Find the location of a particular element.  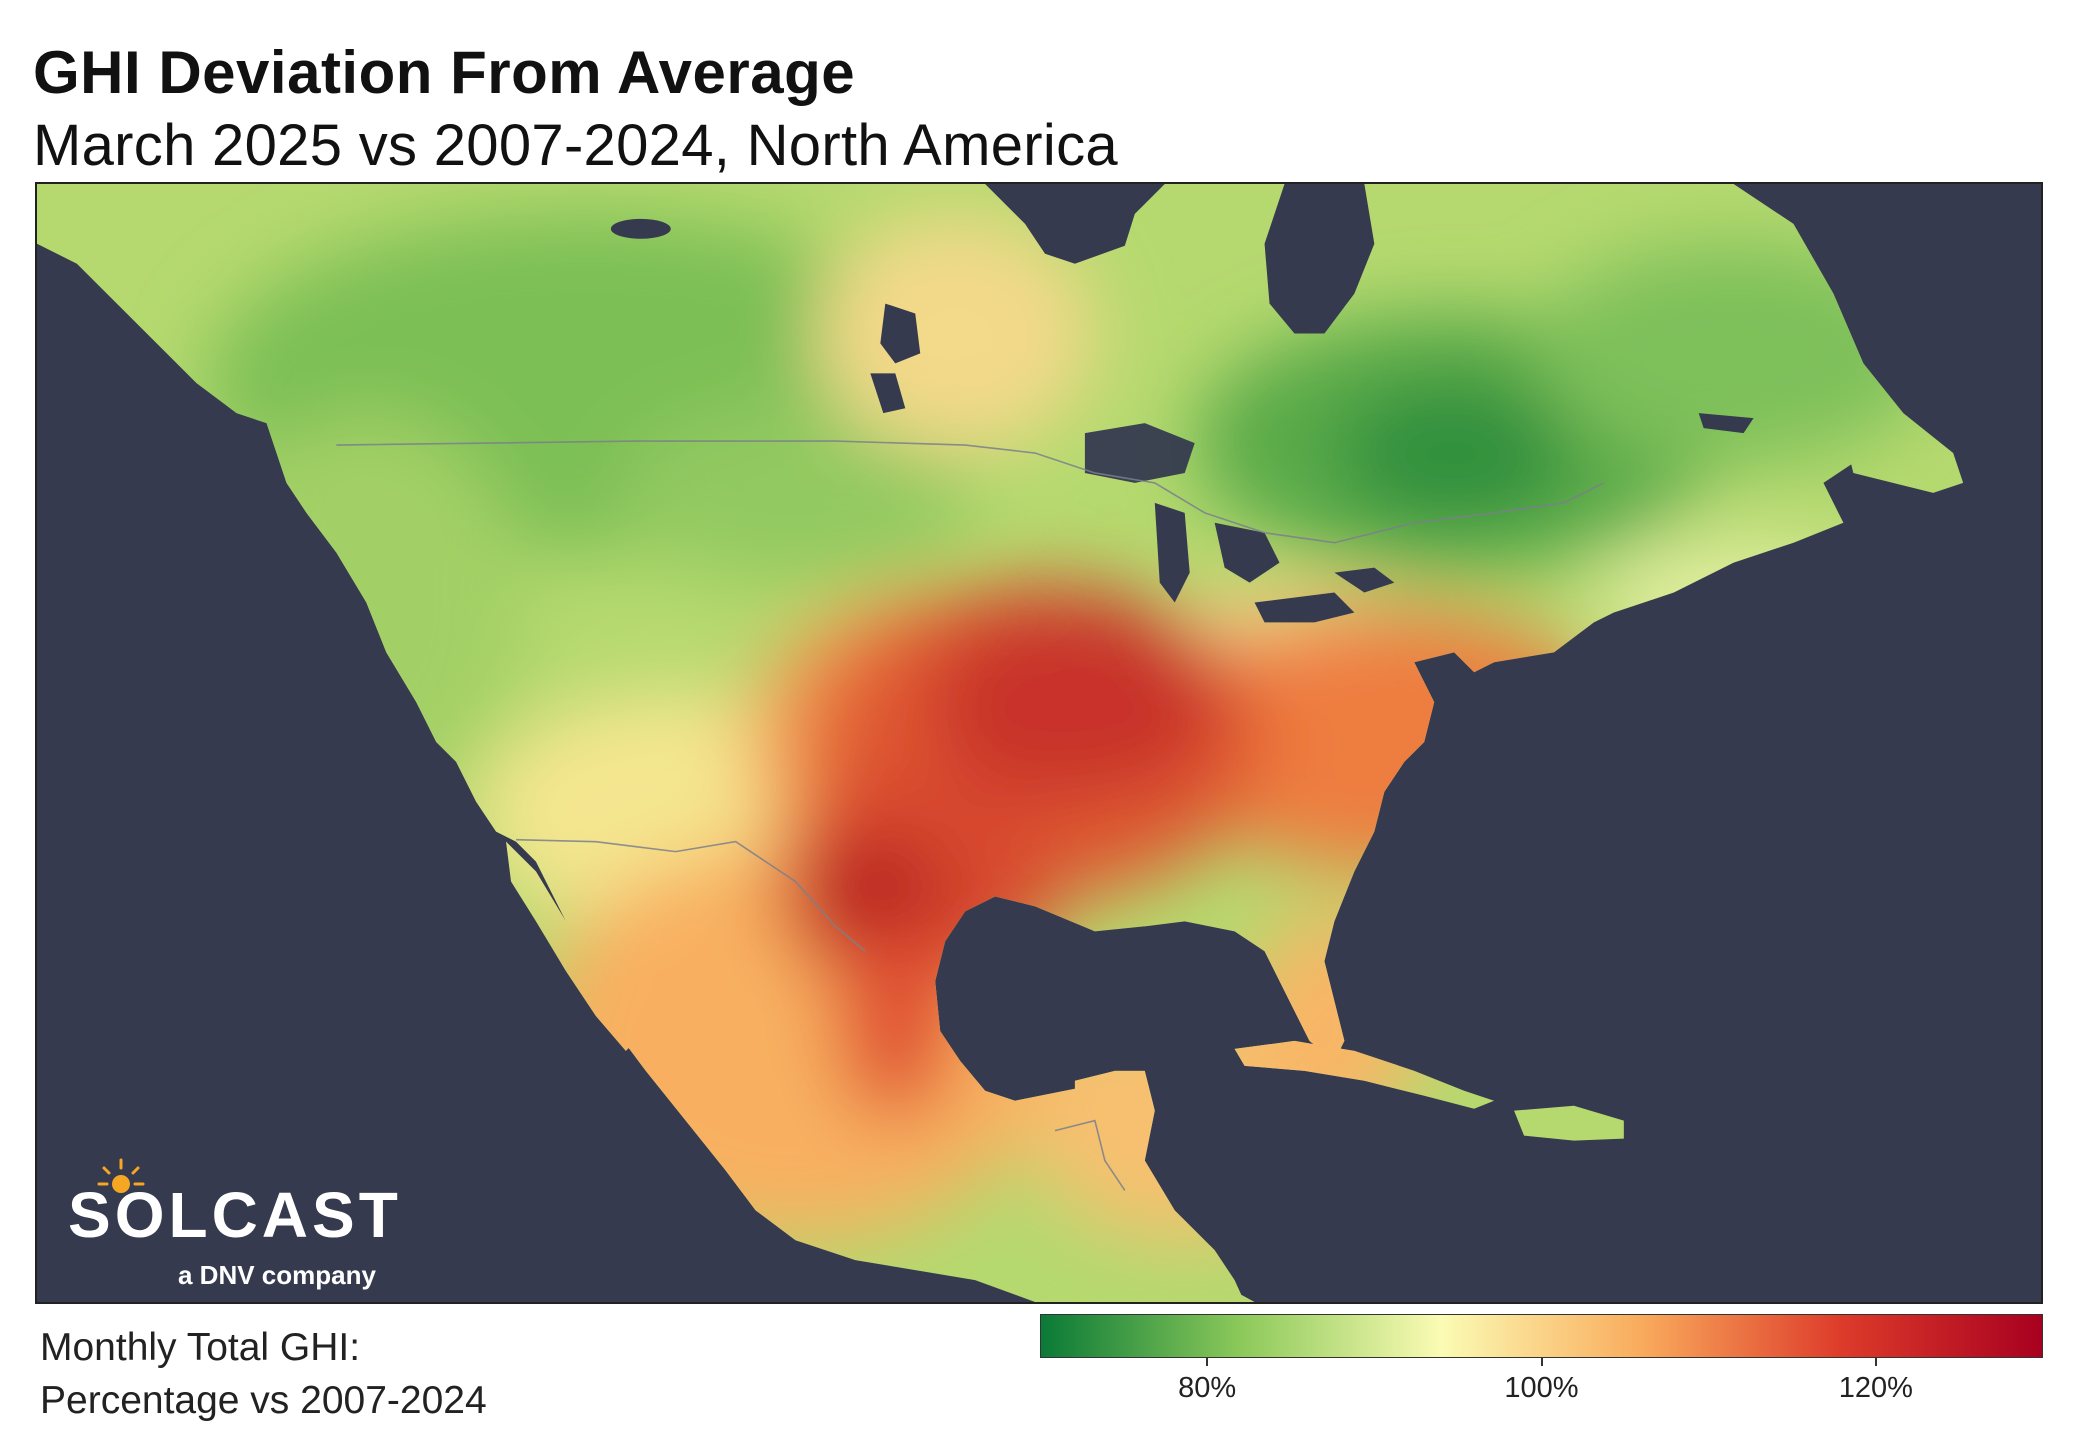

solcast-logo: SOLCAST is located at coordinates (235, 1215).